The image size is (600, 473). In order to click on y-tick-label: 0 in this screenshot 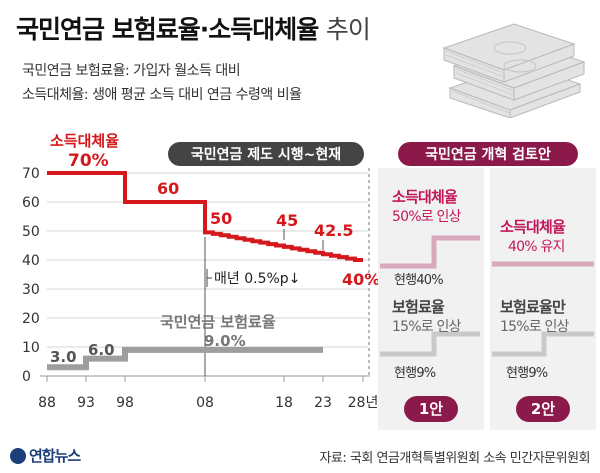, I will do `click(26, 377)`.